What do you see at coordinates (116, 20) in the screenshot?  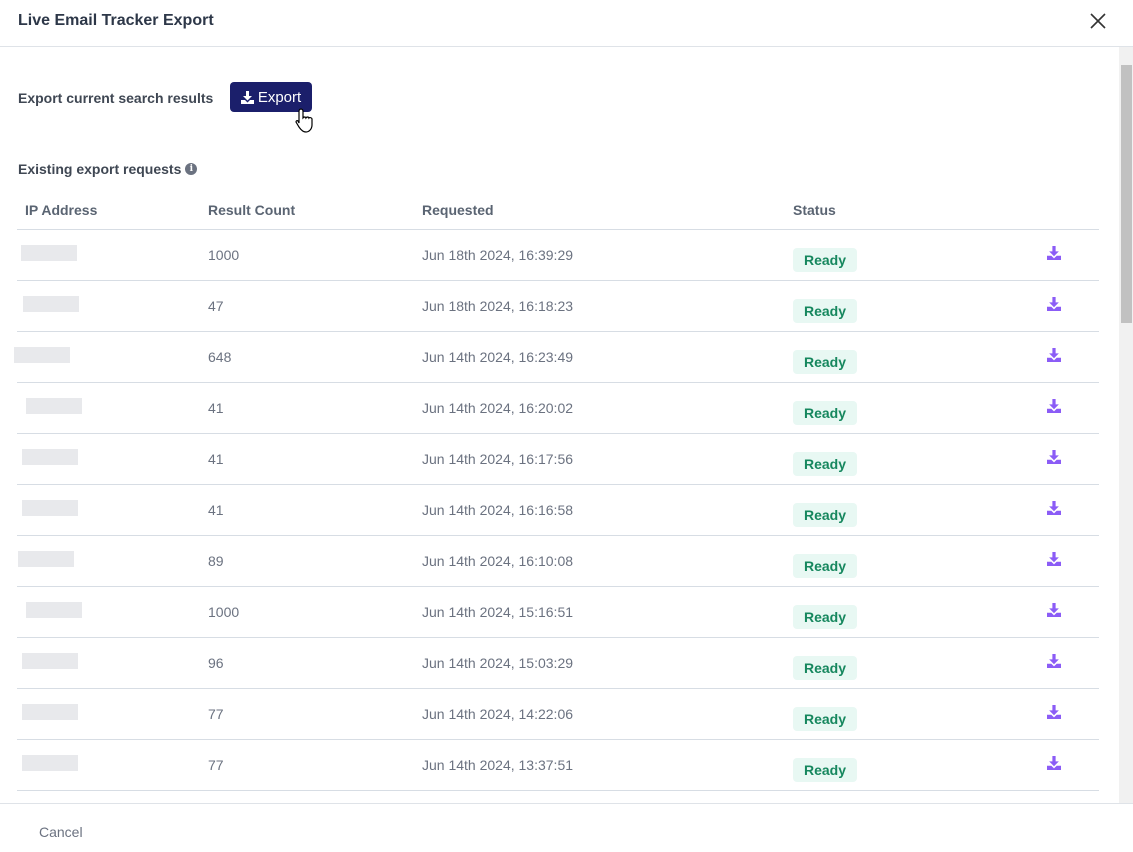 I see `dialog-title: Live Email Tracker Export` at bounding box center [116, 20].